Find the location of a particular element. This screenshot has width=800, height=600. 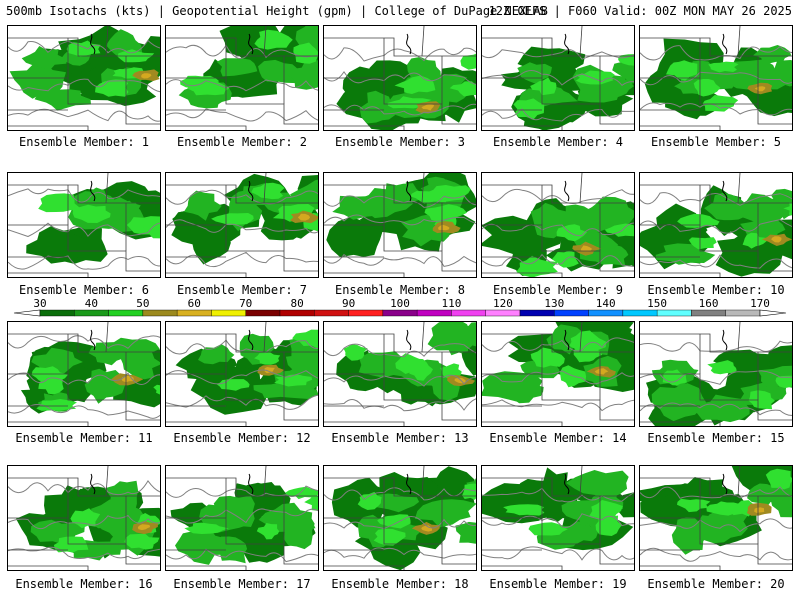

ensemble-member-label: Ensemble Member: 11 is located at coordinates (84, 438).